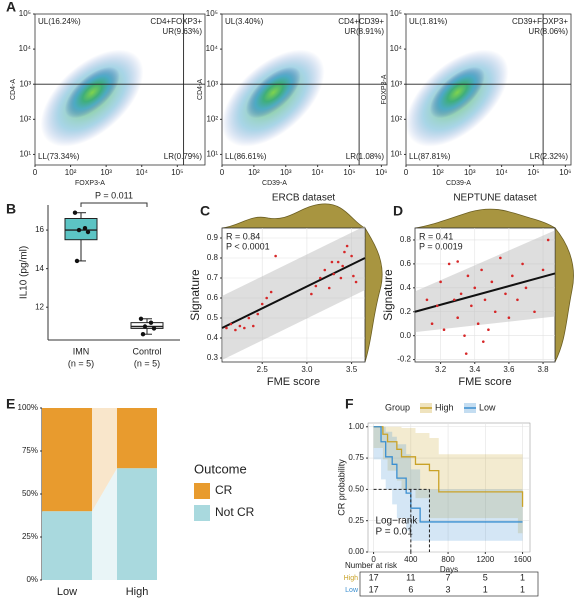 The image size is (580, 600). Describe the element at coordinates (441, 369) in the screenshot. I see `x-tick-label: 3.2` at that location.